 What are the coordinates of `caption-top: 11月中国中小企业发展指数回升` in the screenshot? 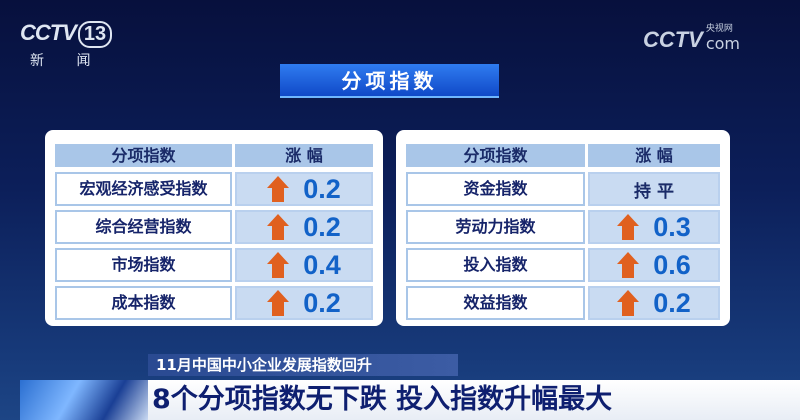 It's located at (303, 365).